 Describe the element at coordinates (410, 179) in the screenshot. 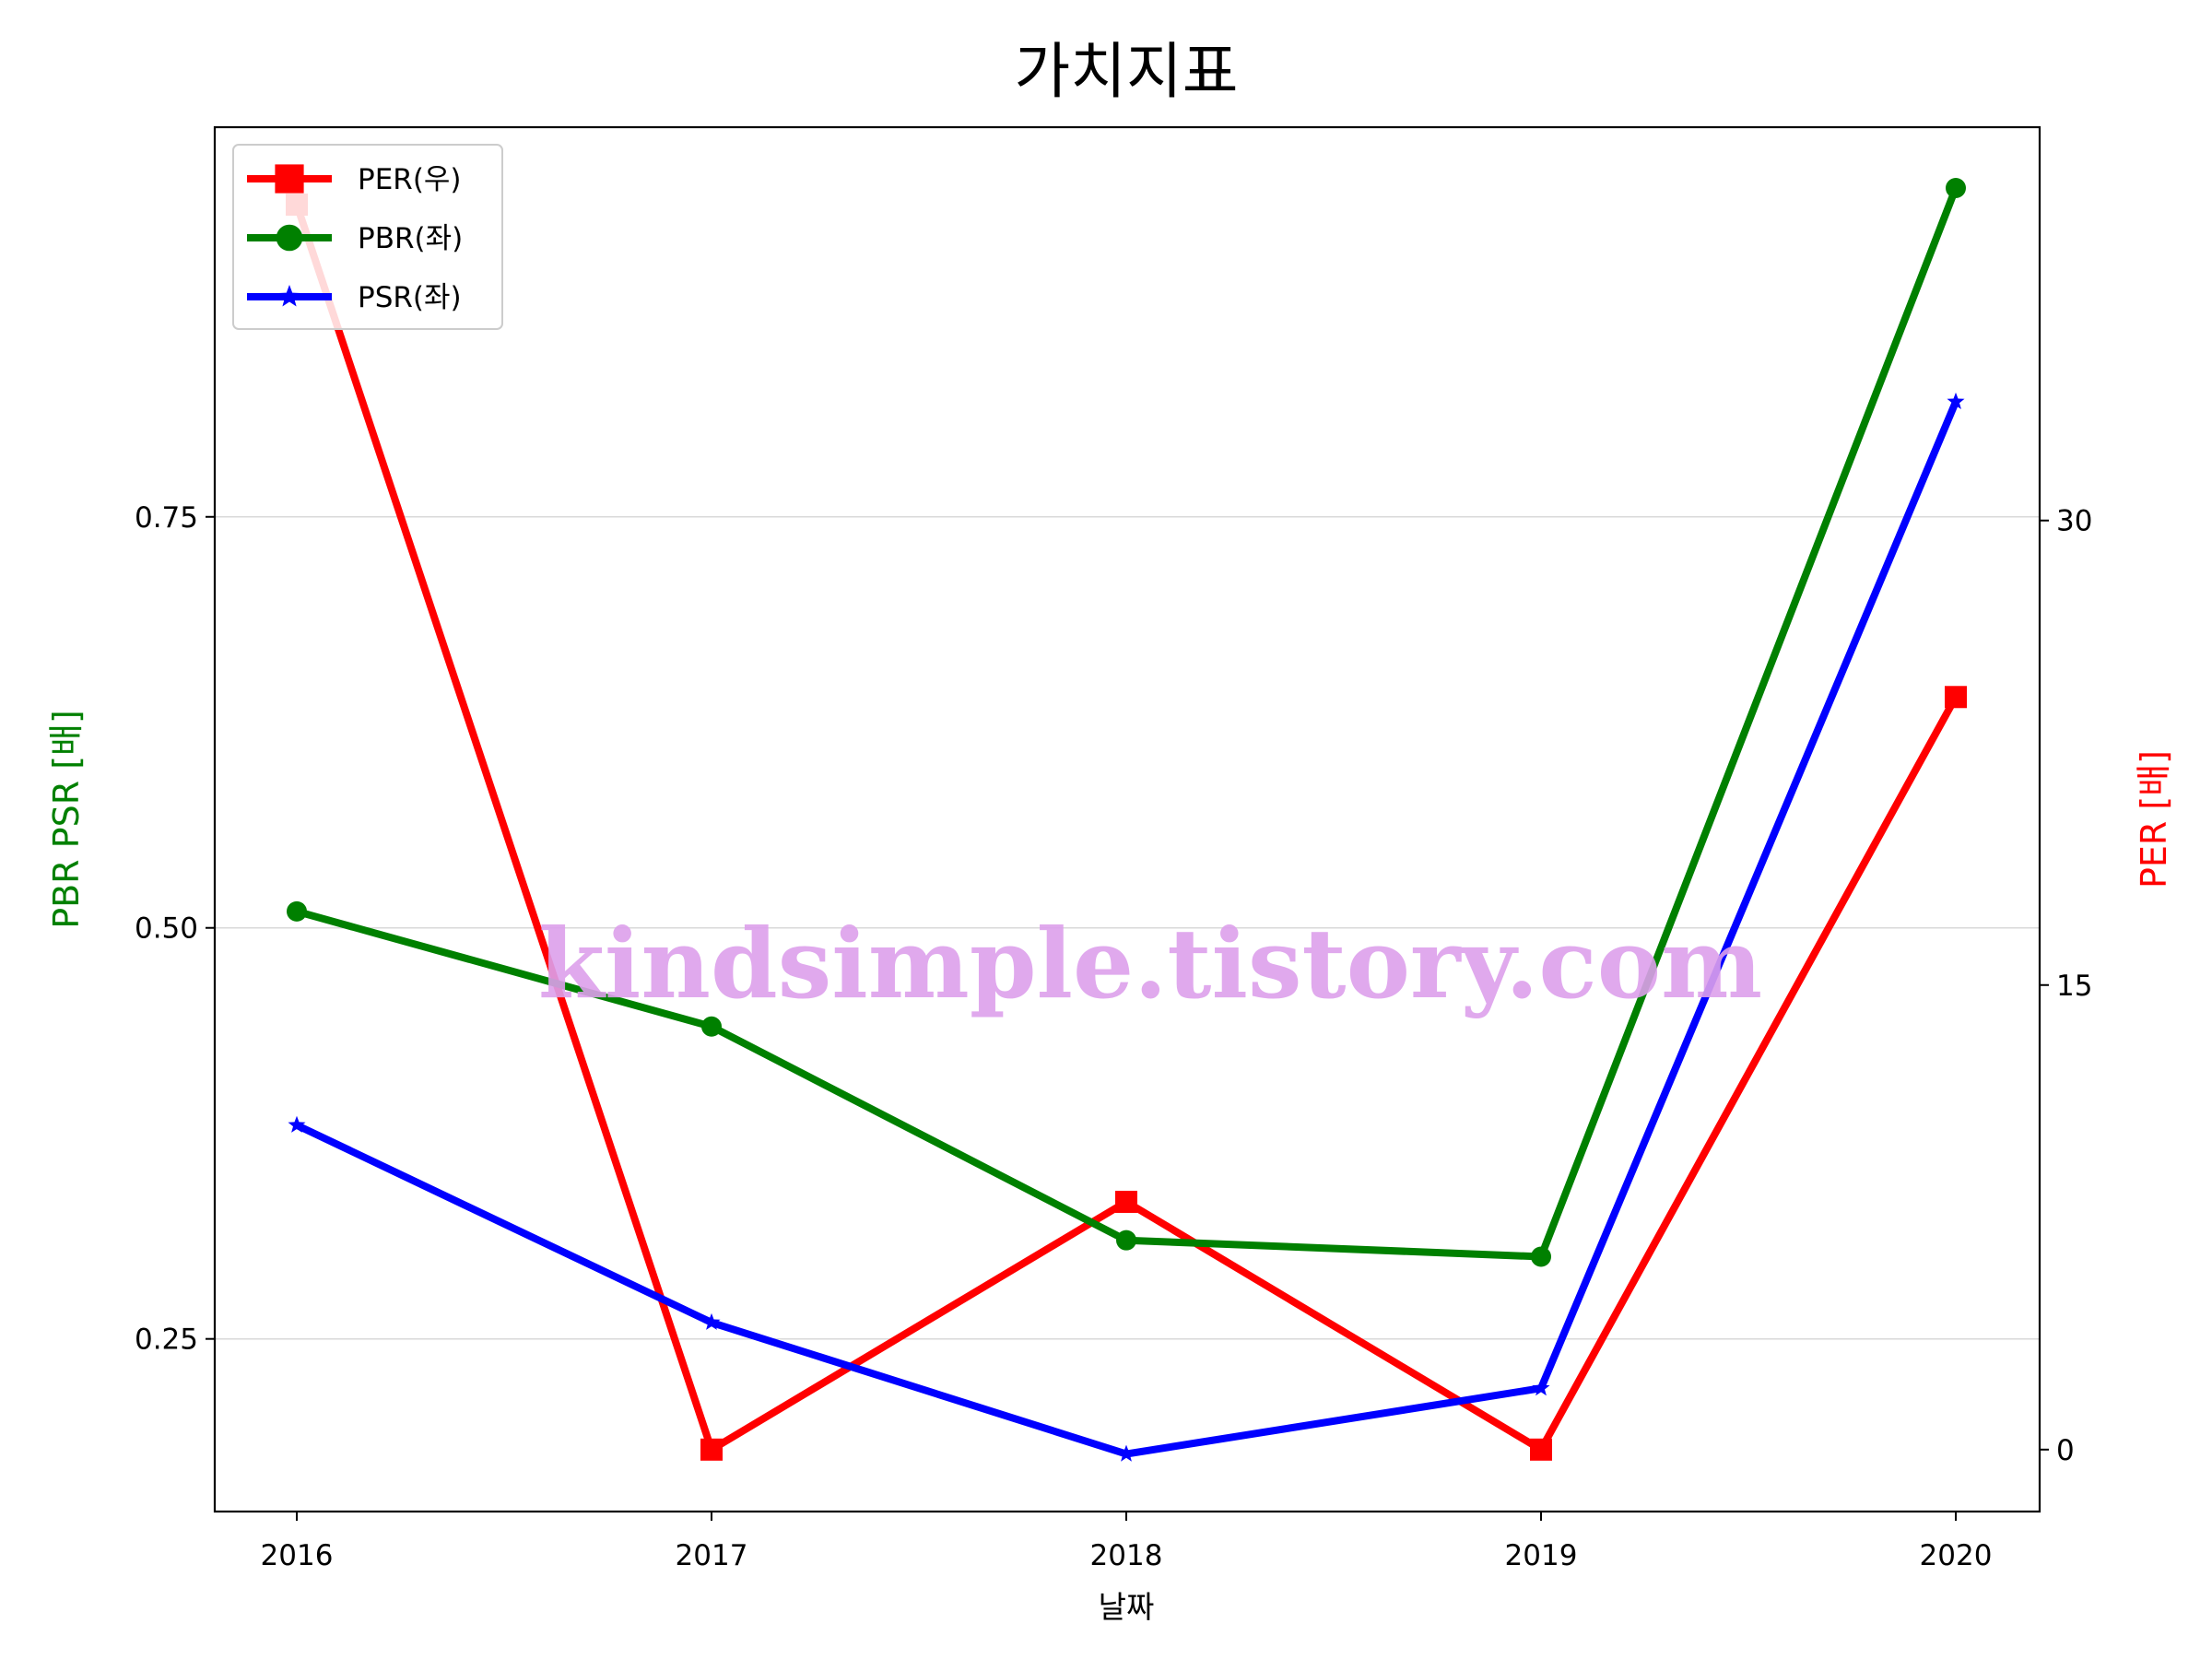

I see `legend-label-0: PER(우)` at that location.